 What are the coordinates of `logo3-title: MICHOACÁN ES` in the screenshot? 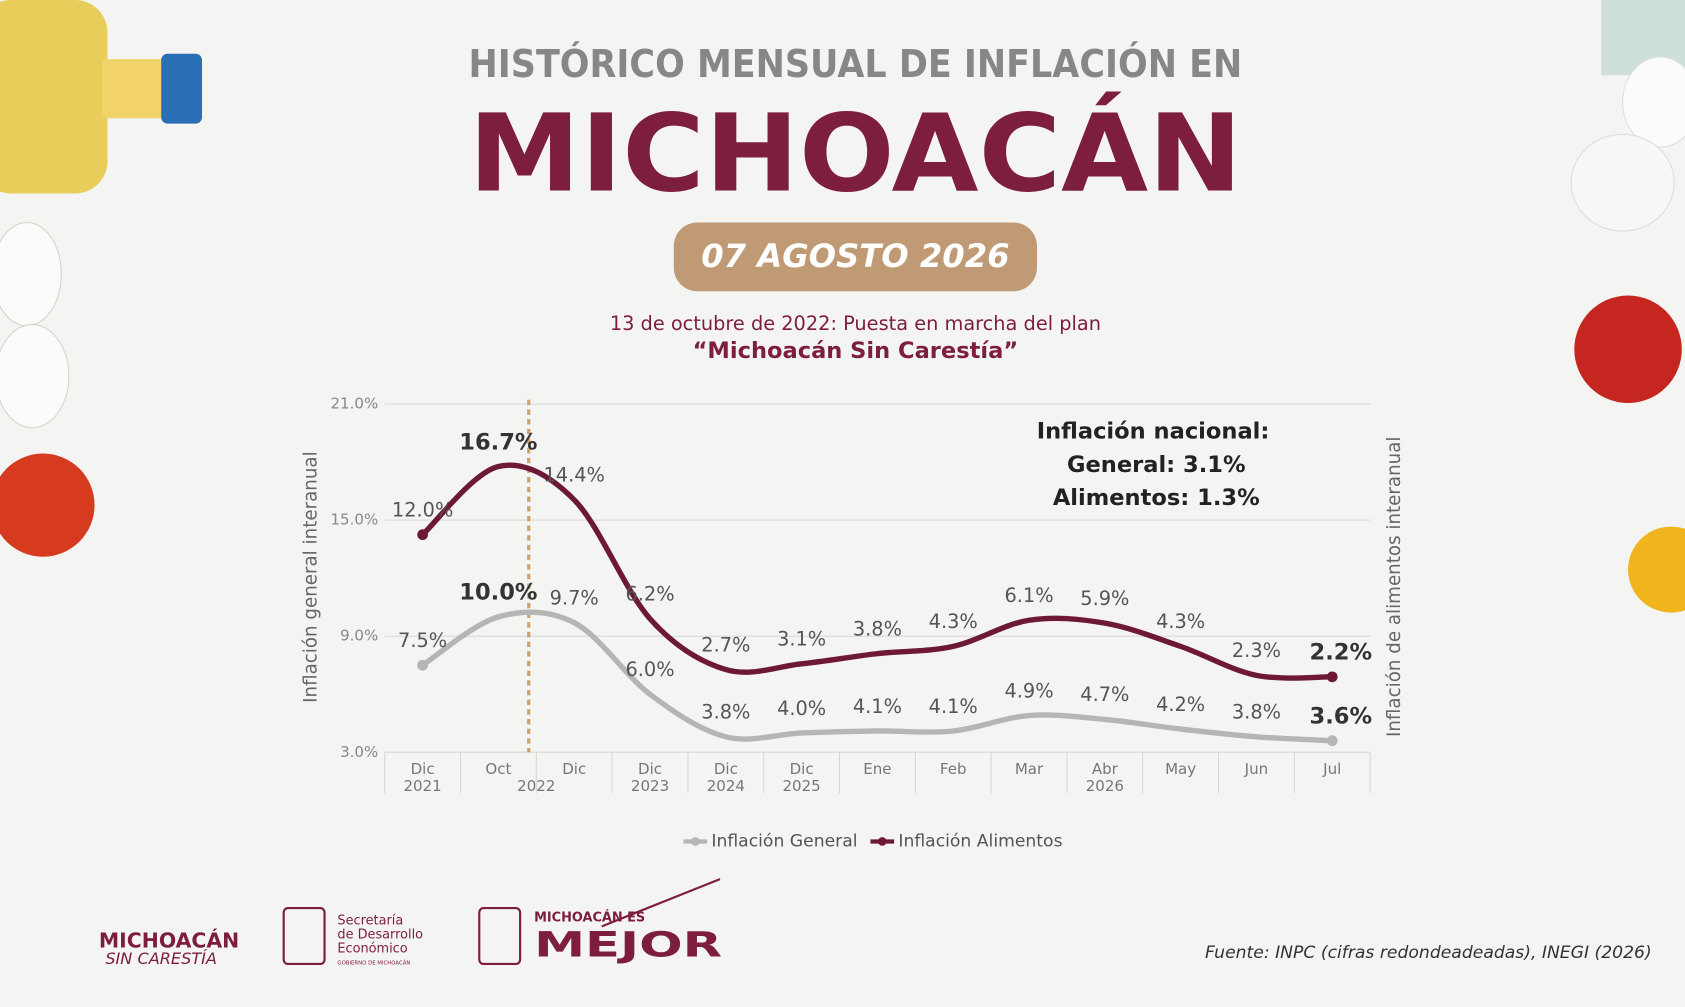 It's located at (589, 917).